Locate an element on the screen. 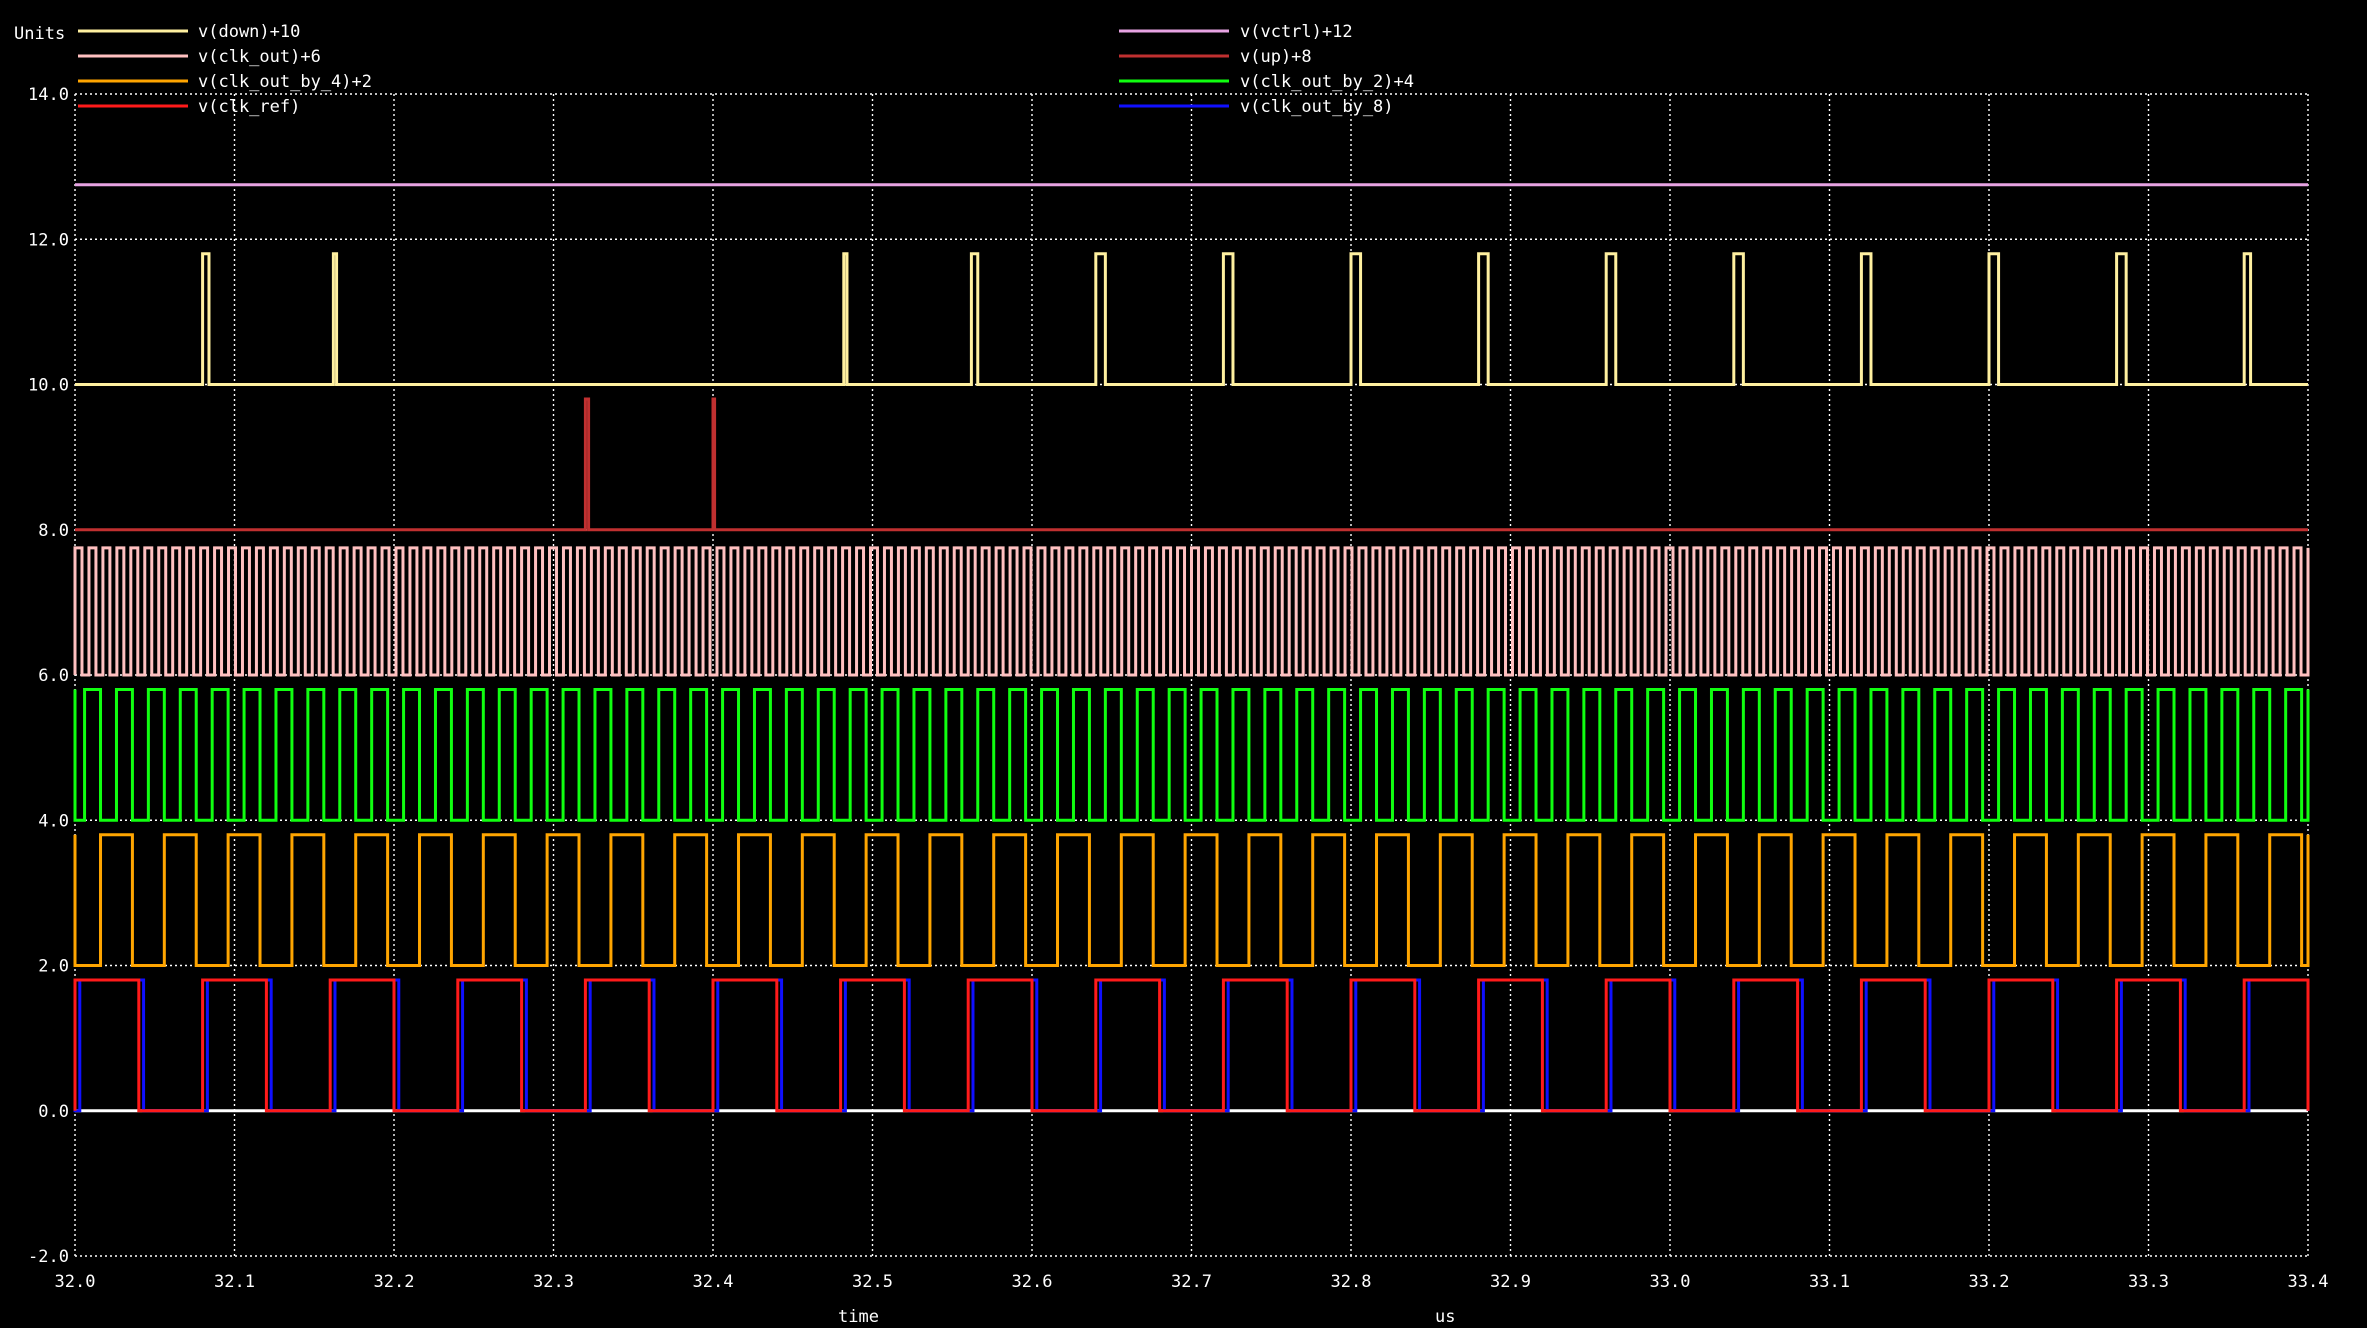  y-tick-label: 2.0 is located at coordinates (53, 967).